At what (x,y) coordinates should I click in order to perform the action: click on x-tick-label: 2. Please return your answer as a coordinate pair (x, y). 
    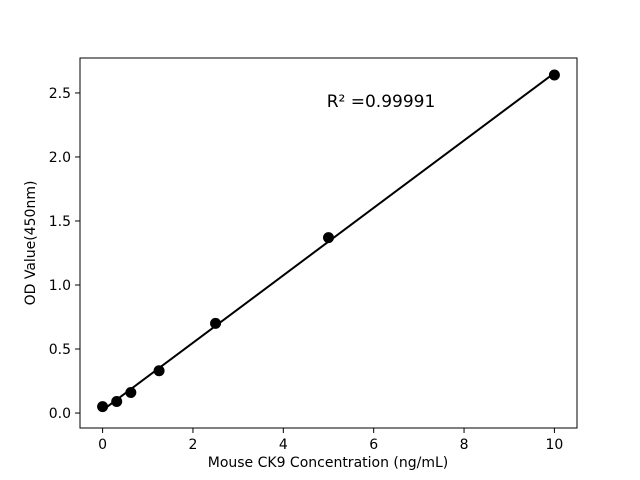
    Looking at the image, I should click on (192, 445).